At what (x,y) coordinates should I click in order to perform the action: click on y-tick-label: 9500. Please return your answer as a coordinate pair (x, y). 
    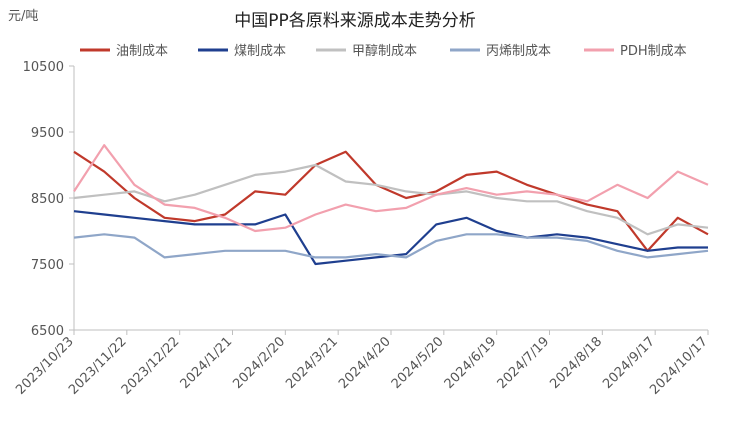
    Looking at the image, I should click on (47, 133).